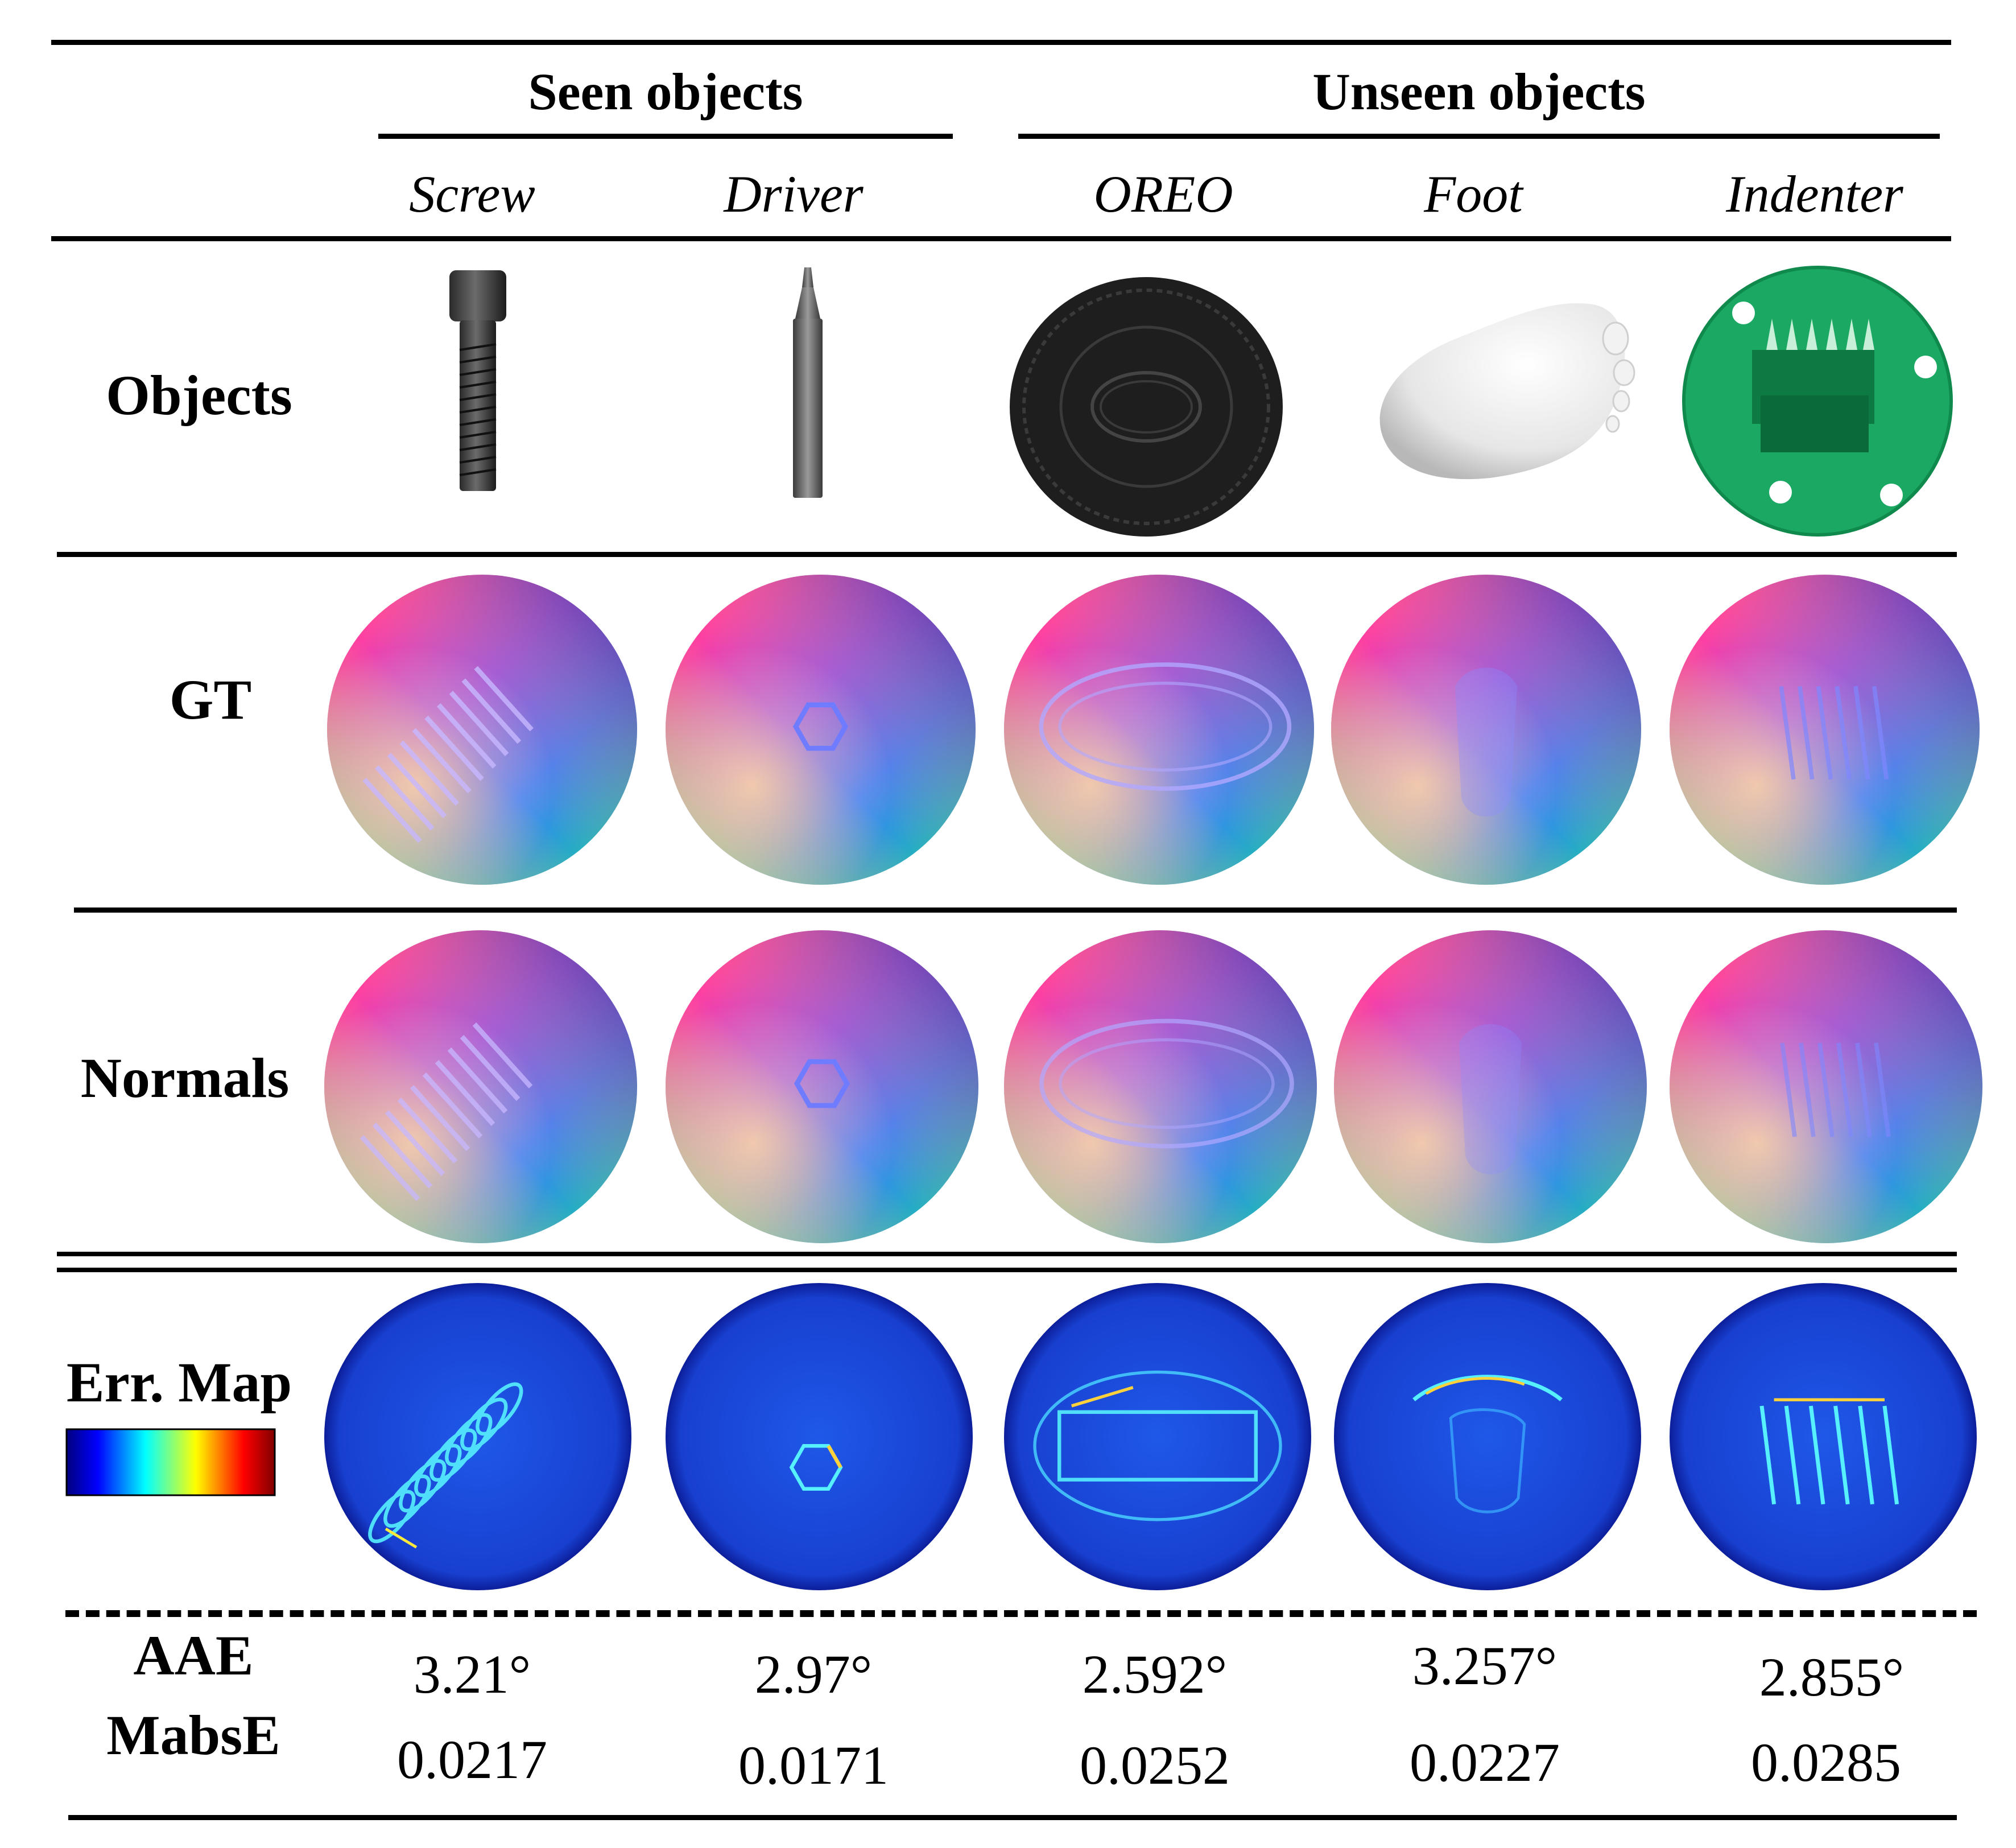 The width and height of the screenshot is (2016, 1848). Describe the element at coordinates (822, 1086) in the screenshot. I see `estimated-normal-map-driver` at that location.